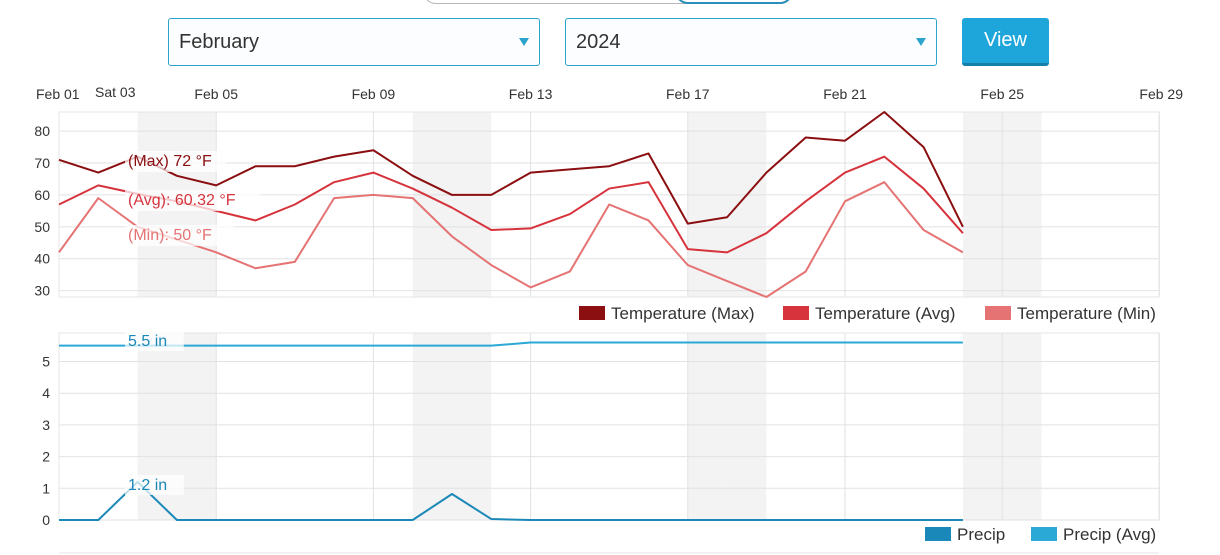 This screenshot has height=555, width=1220. Describe the element at coordinates (683, 313) in the screenshot. I see `legend-label: Temperature (Max)` at that location.